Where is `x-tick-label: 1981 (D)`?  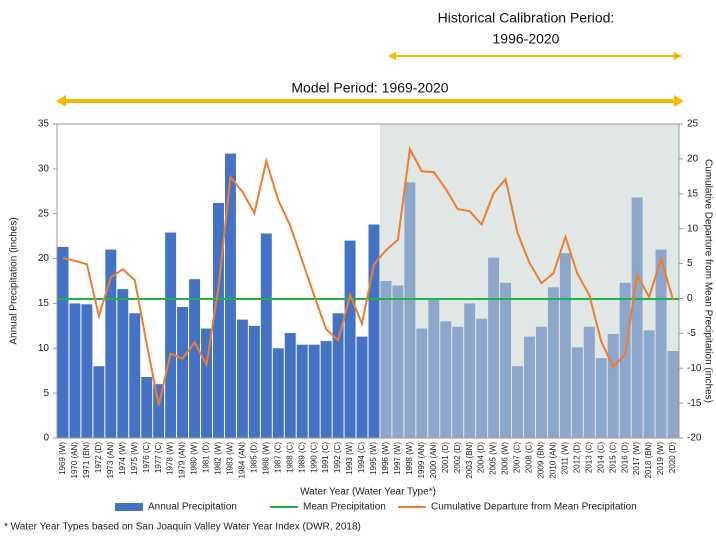 x-tick-label: 1981 (D) is located at coordinates (206, 457).